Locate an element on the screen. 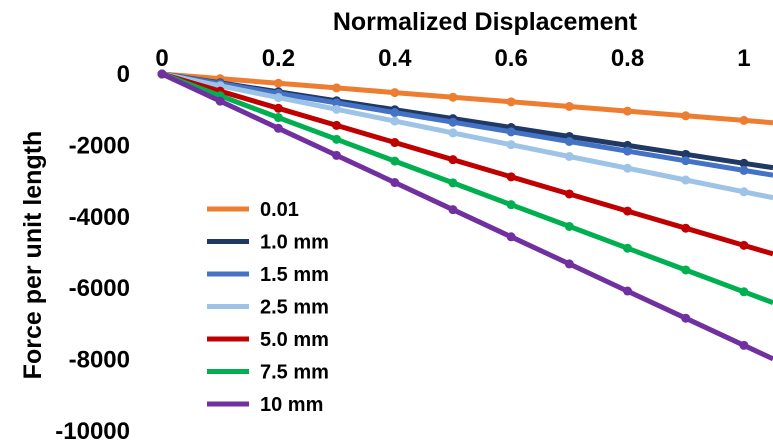 The image size is (773, 441). legend-label: 1.5 mm is located at coordinates (294, 275).